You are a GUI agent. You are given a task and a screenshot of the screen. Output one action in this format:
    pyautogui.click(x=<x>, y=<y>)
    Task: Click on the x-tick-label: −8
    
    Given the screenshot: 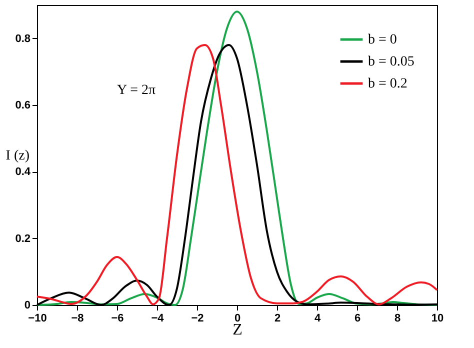 What is the action you would take?
    pyautogui.click(x=77, y=318)
    